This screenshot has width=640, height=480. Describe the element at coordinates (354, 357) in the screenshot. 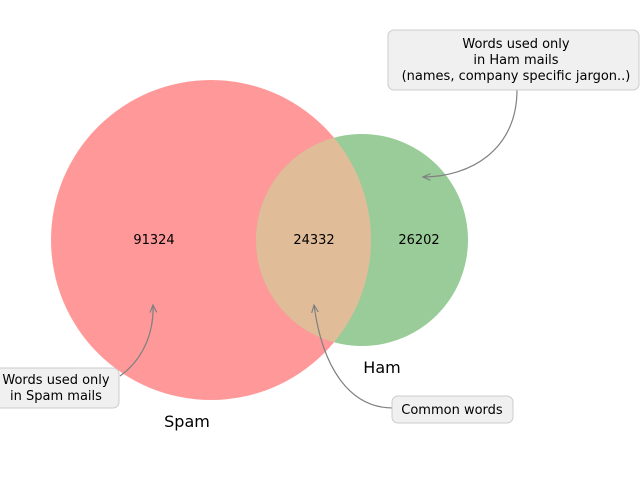

I see `common-arrow` at that location.